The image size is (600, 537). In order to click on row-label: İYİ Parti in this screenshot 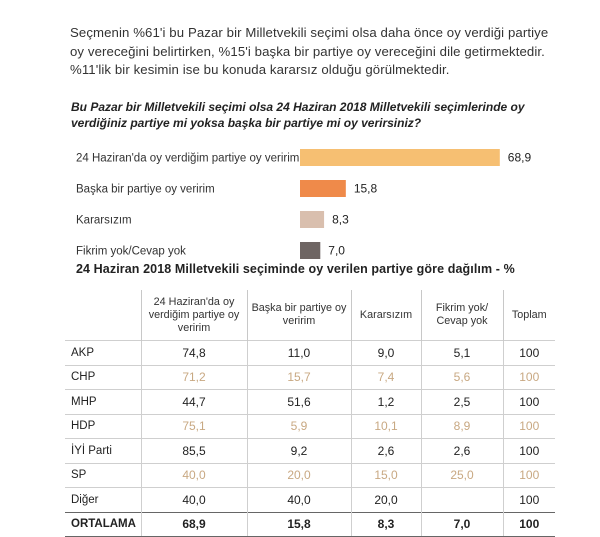, I will do `click(103, 450)`.